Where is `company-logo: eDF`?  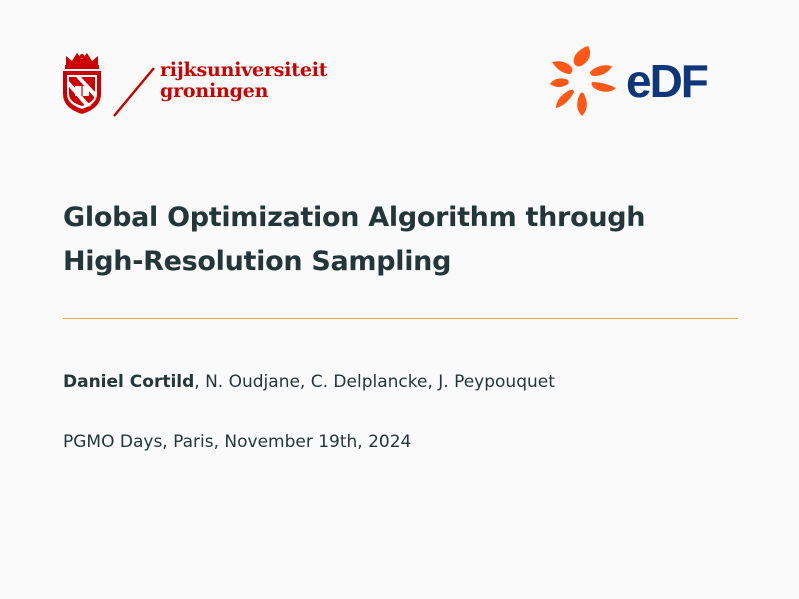 company-logo: eDF is located at coordinates (636, 81).